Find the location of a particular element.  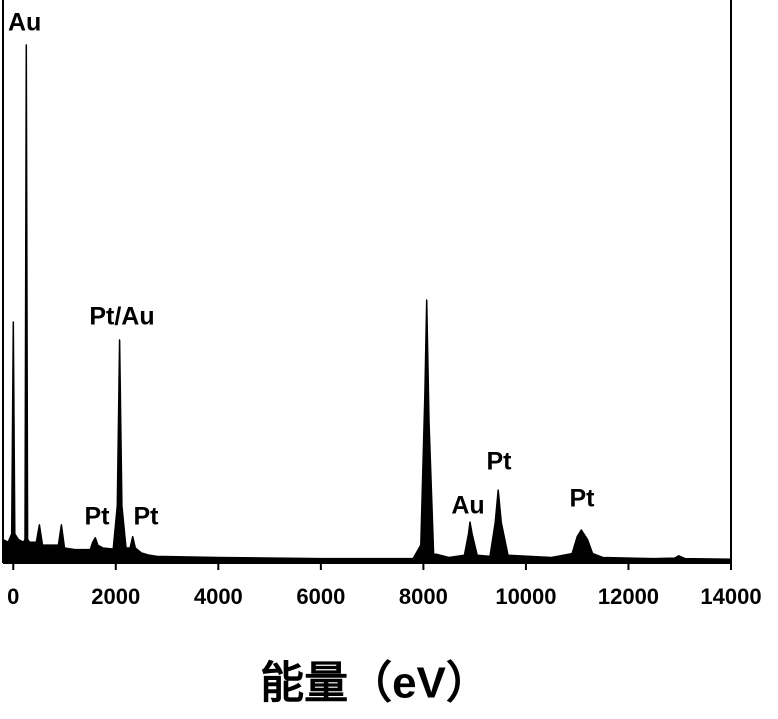

x-tick-label: 10000 is located at coordinates (525, 596).